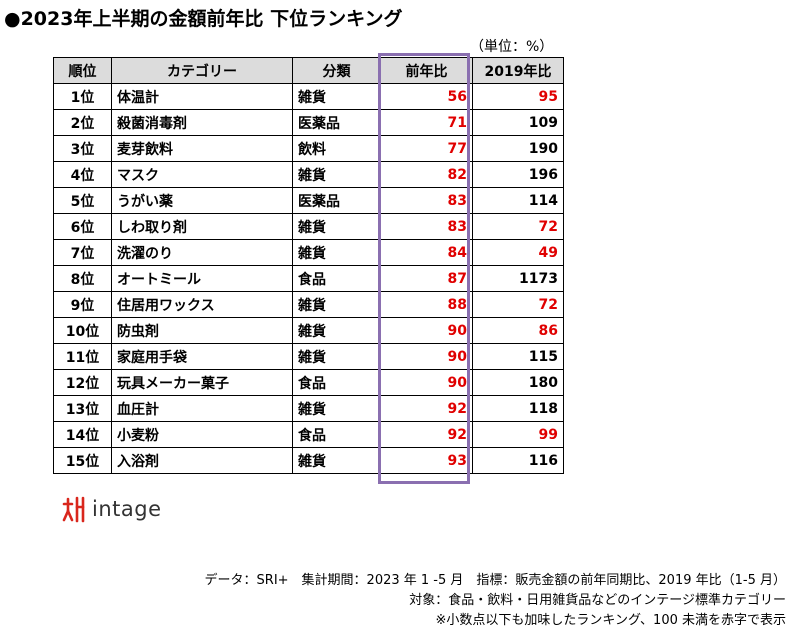 Image resolution: width=798 pixels, height=637 pixels. What do you see at coordinates (202, 304) in the screenshot?
I see `cell-category: 住居用ワックス` at bounding box center [202, 304].